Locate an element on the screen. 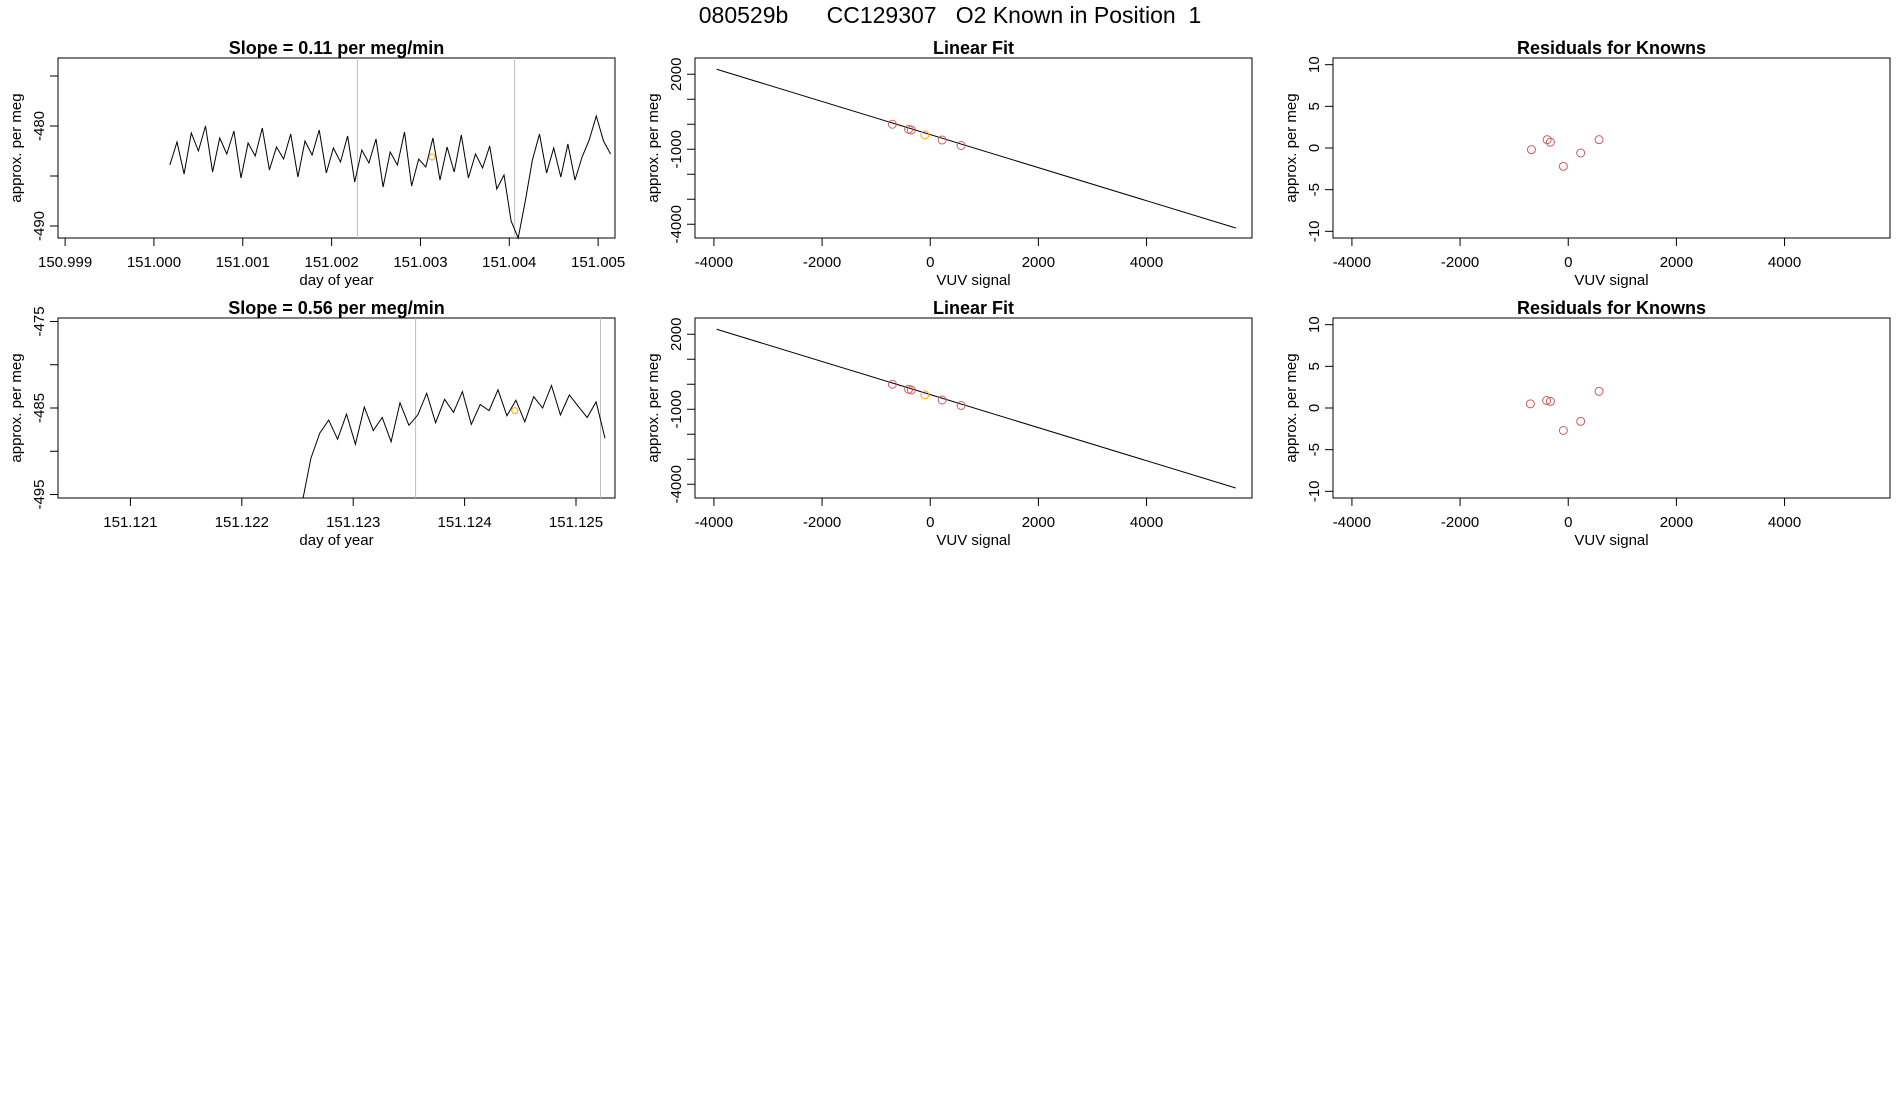 This screenshot has height=1100, width=1900. y-tick-label: -480 is located at coordinates (39, 126).